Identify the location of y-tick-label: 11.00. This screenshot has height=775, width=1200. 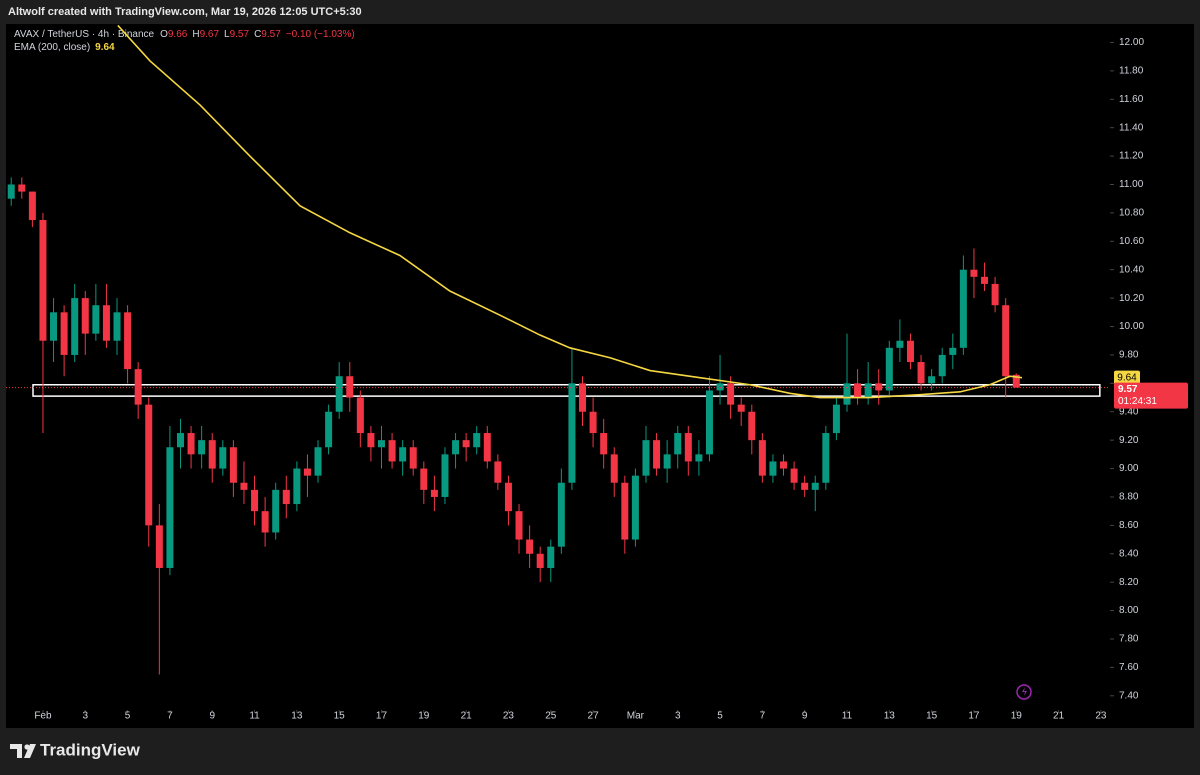
(1131, 184).